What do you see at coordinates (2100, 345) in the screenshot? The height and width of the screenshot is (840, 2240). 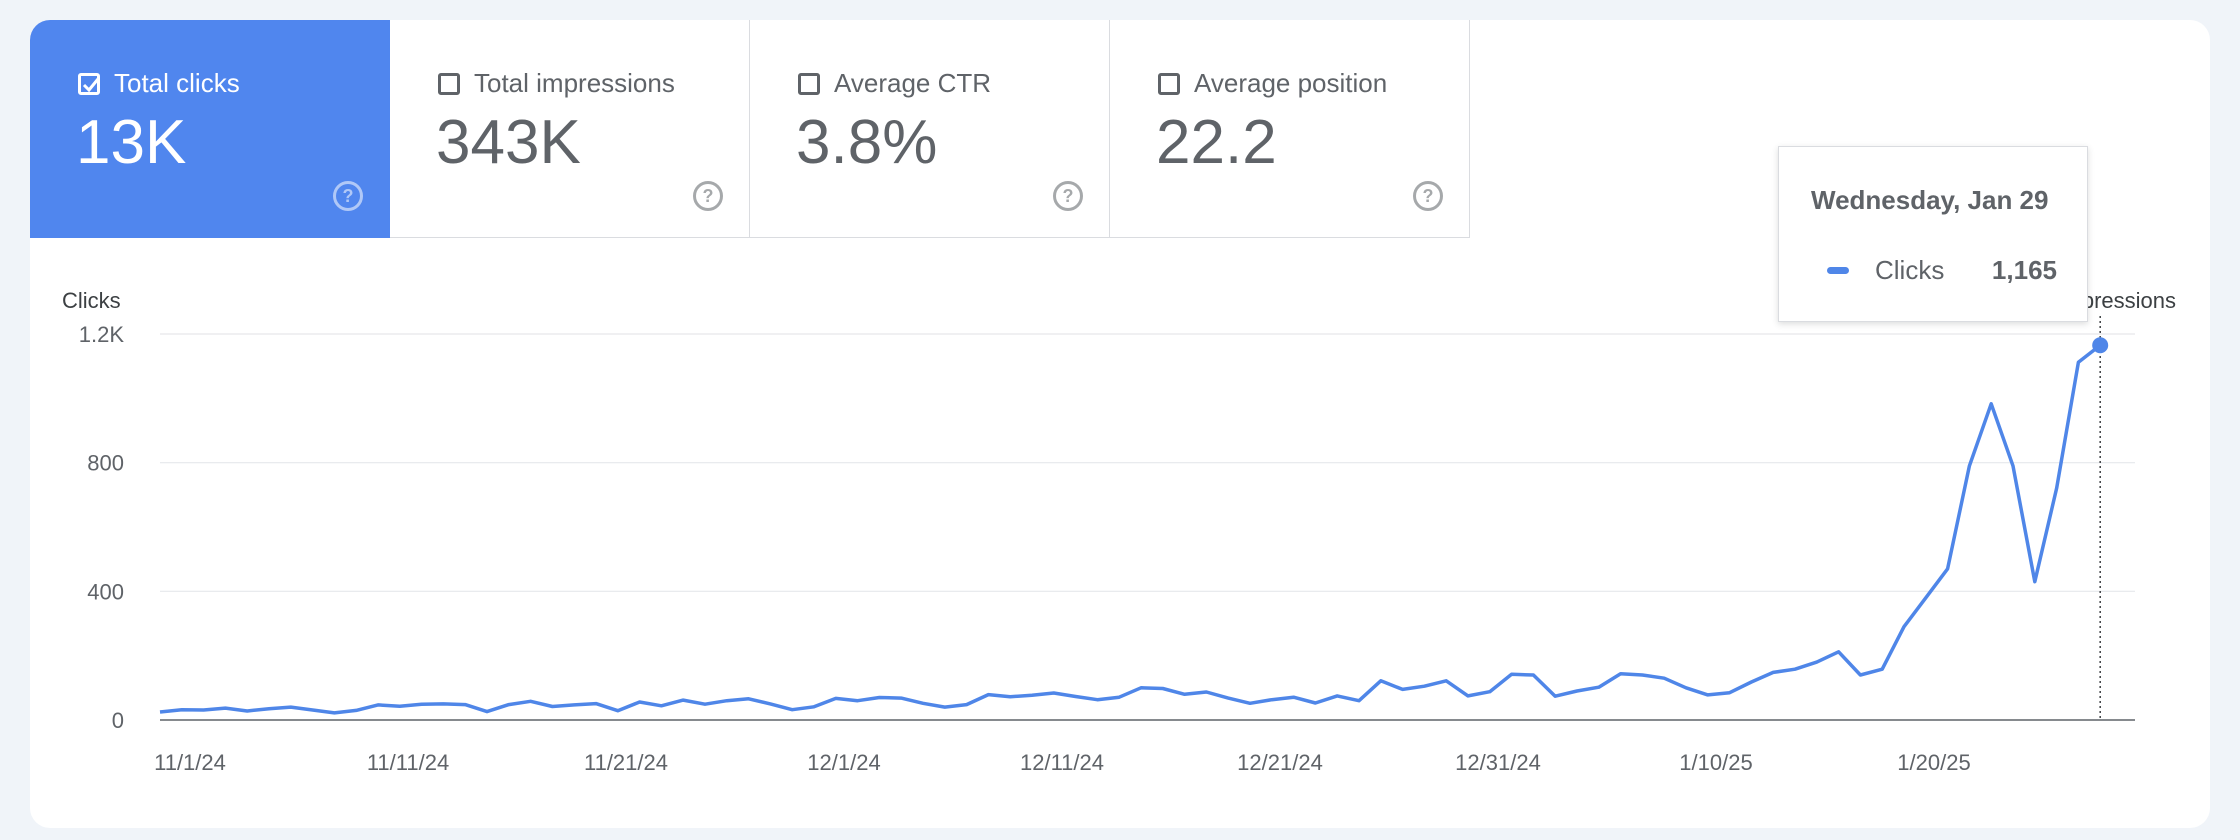 I see `hover-point` at bounding box center [2100, 345].